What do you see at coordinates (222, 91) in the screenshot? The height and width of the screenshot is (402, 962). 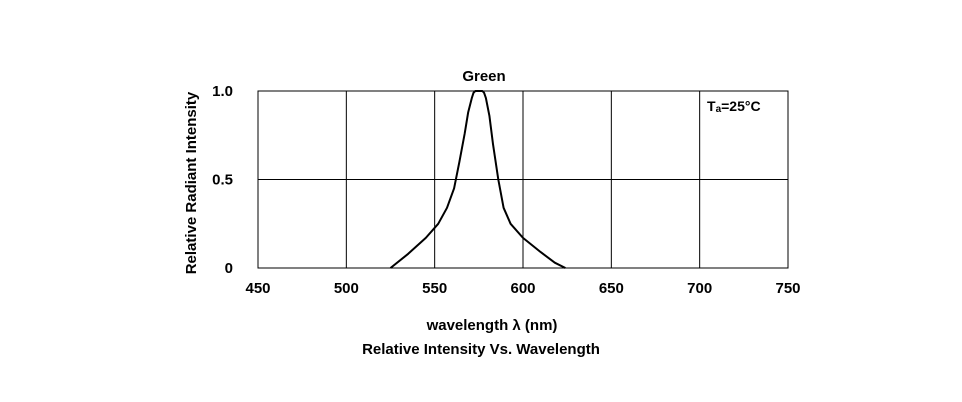 I see `y-tick-label-1: 1.0` at bounding box center [222, 91].